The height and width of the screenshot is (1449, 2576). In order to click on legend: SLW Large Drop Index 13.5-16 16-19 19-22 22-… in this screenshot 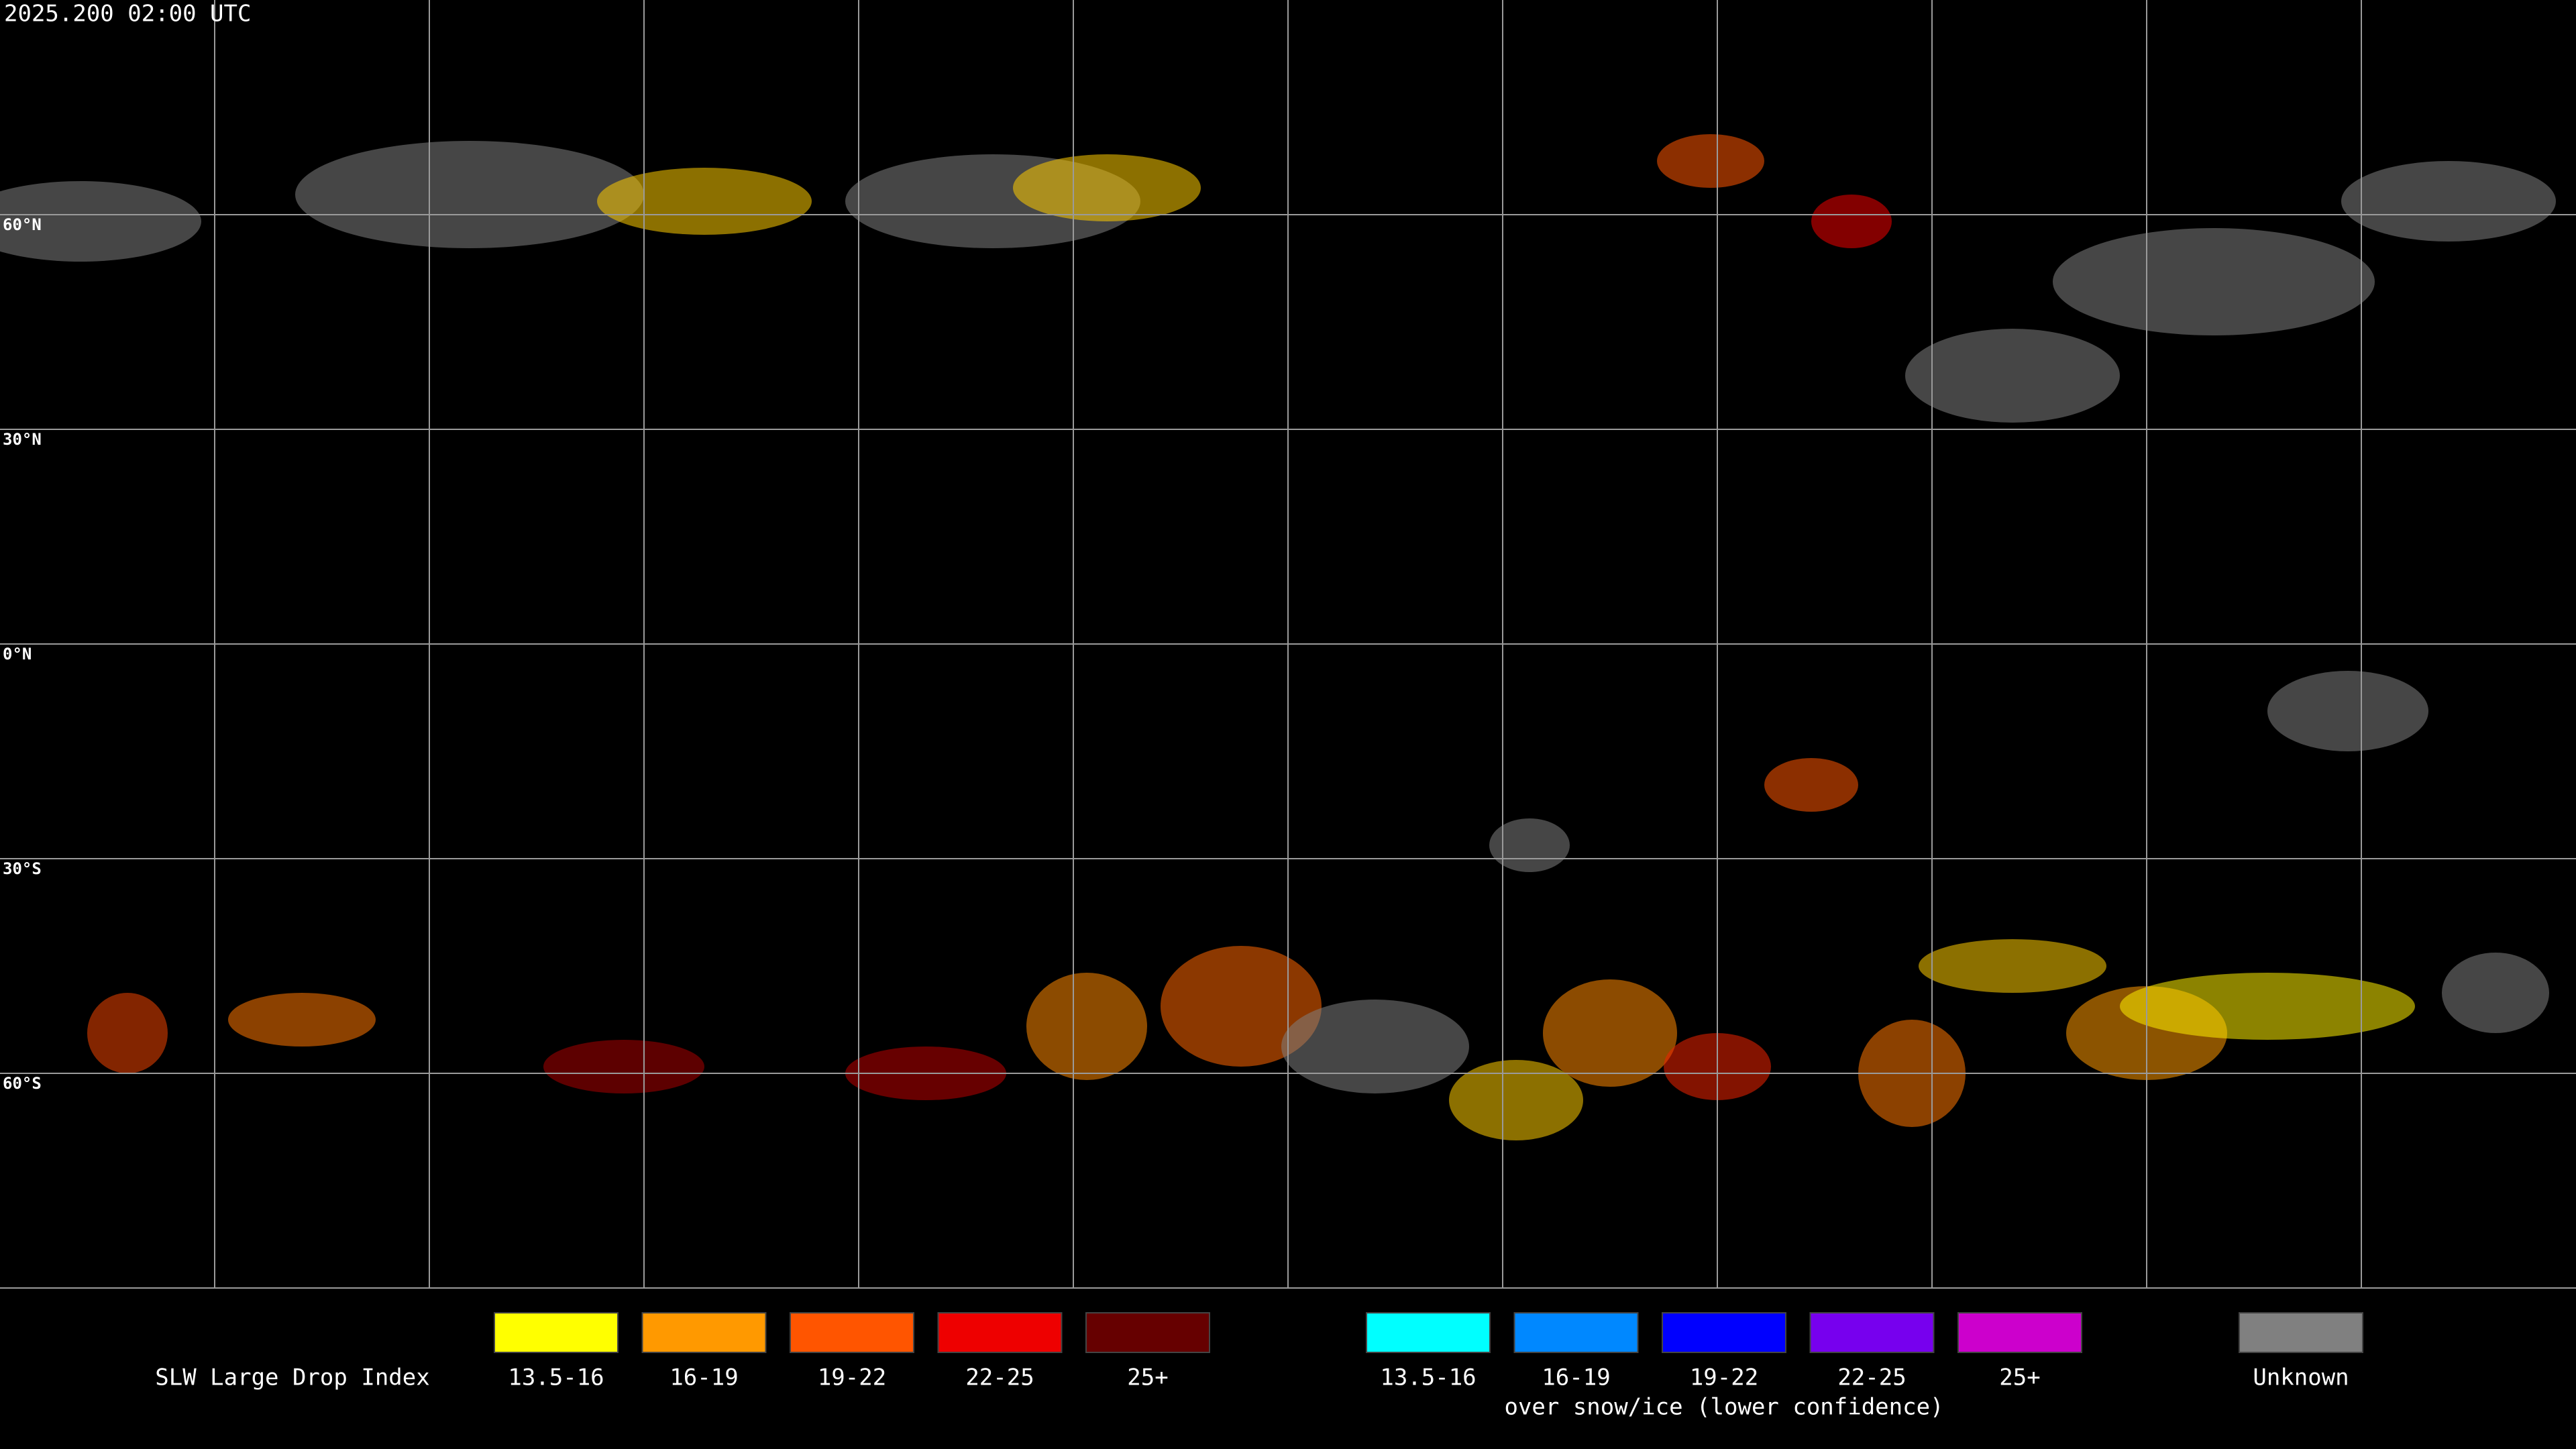, I will do `click(1259, 1366)`.